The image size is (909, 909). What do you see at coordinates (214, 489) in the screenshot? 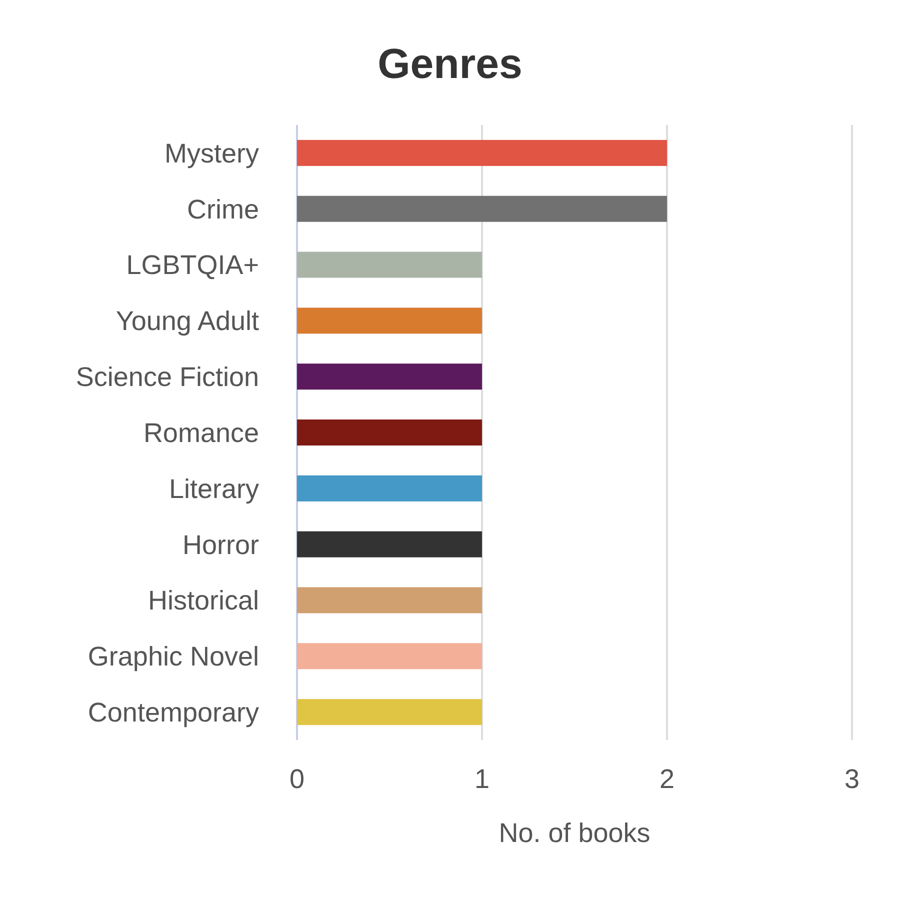
I see `y-tick-label: Literary` at bounding box center [214, 489].